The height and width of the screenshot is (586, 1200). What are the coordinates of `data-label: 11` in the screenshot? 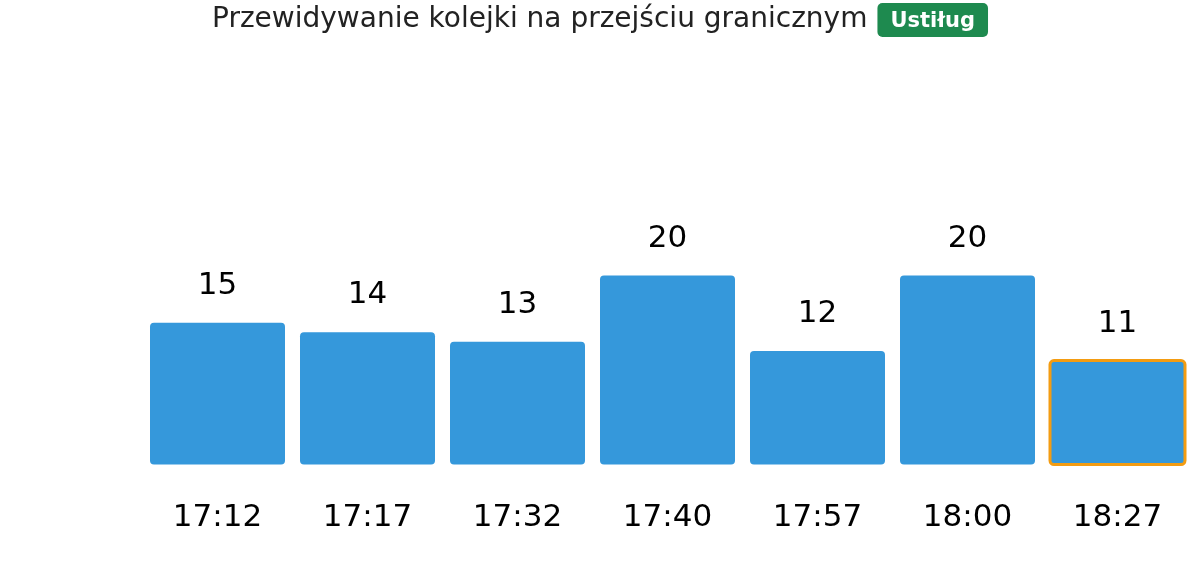 It's located at (1117, 320).